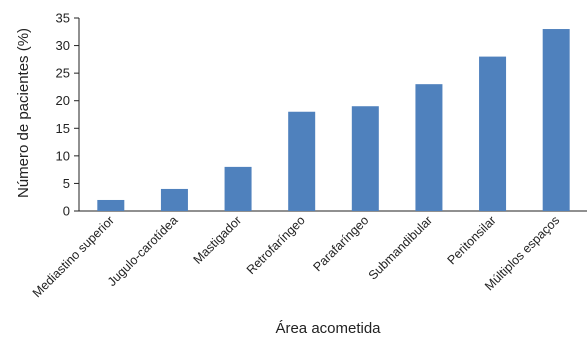 The height and width of the screenshot is (339, 587). Describe the element at coordinates (472, 240) in the screenshot. I see `x-tick-label: Peritonsilar` at that location.